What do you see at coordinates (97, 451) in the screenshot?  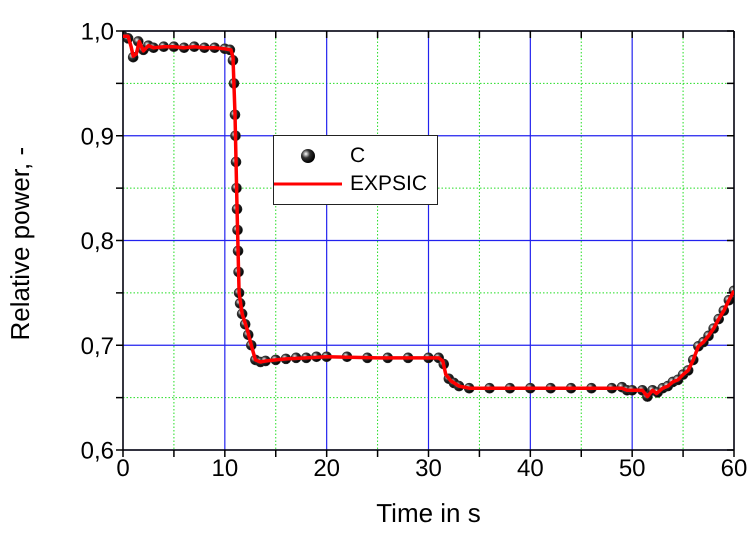 I see `y-tick-label: 0,6` at bounding box center [97, 451].